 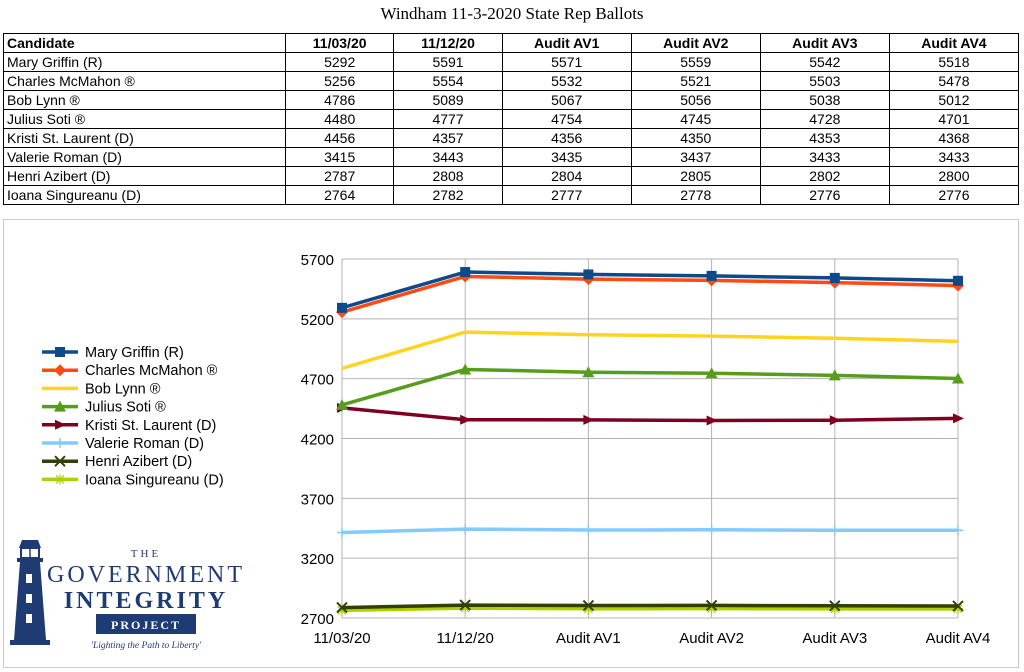 What do you see at coordinates (566, 62) in the screenshot?
I see `vote-count-cell: 5571` at bounding box center [566, 62].